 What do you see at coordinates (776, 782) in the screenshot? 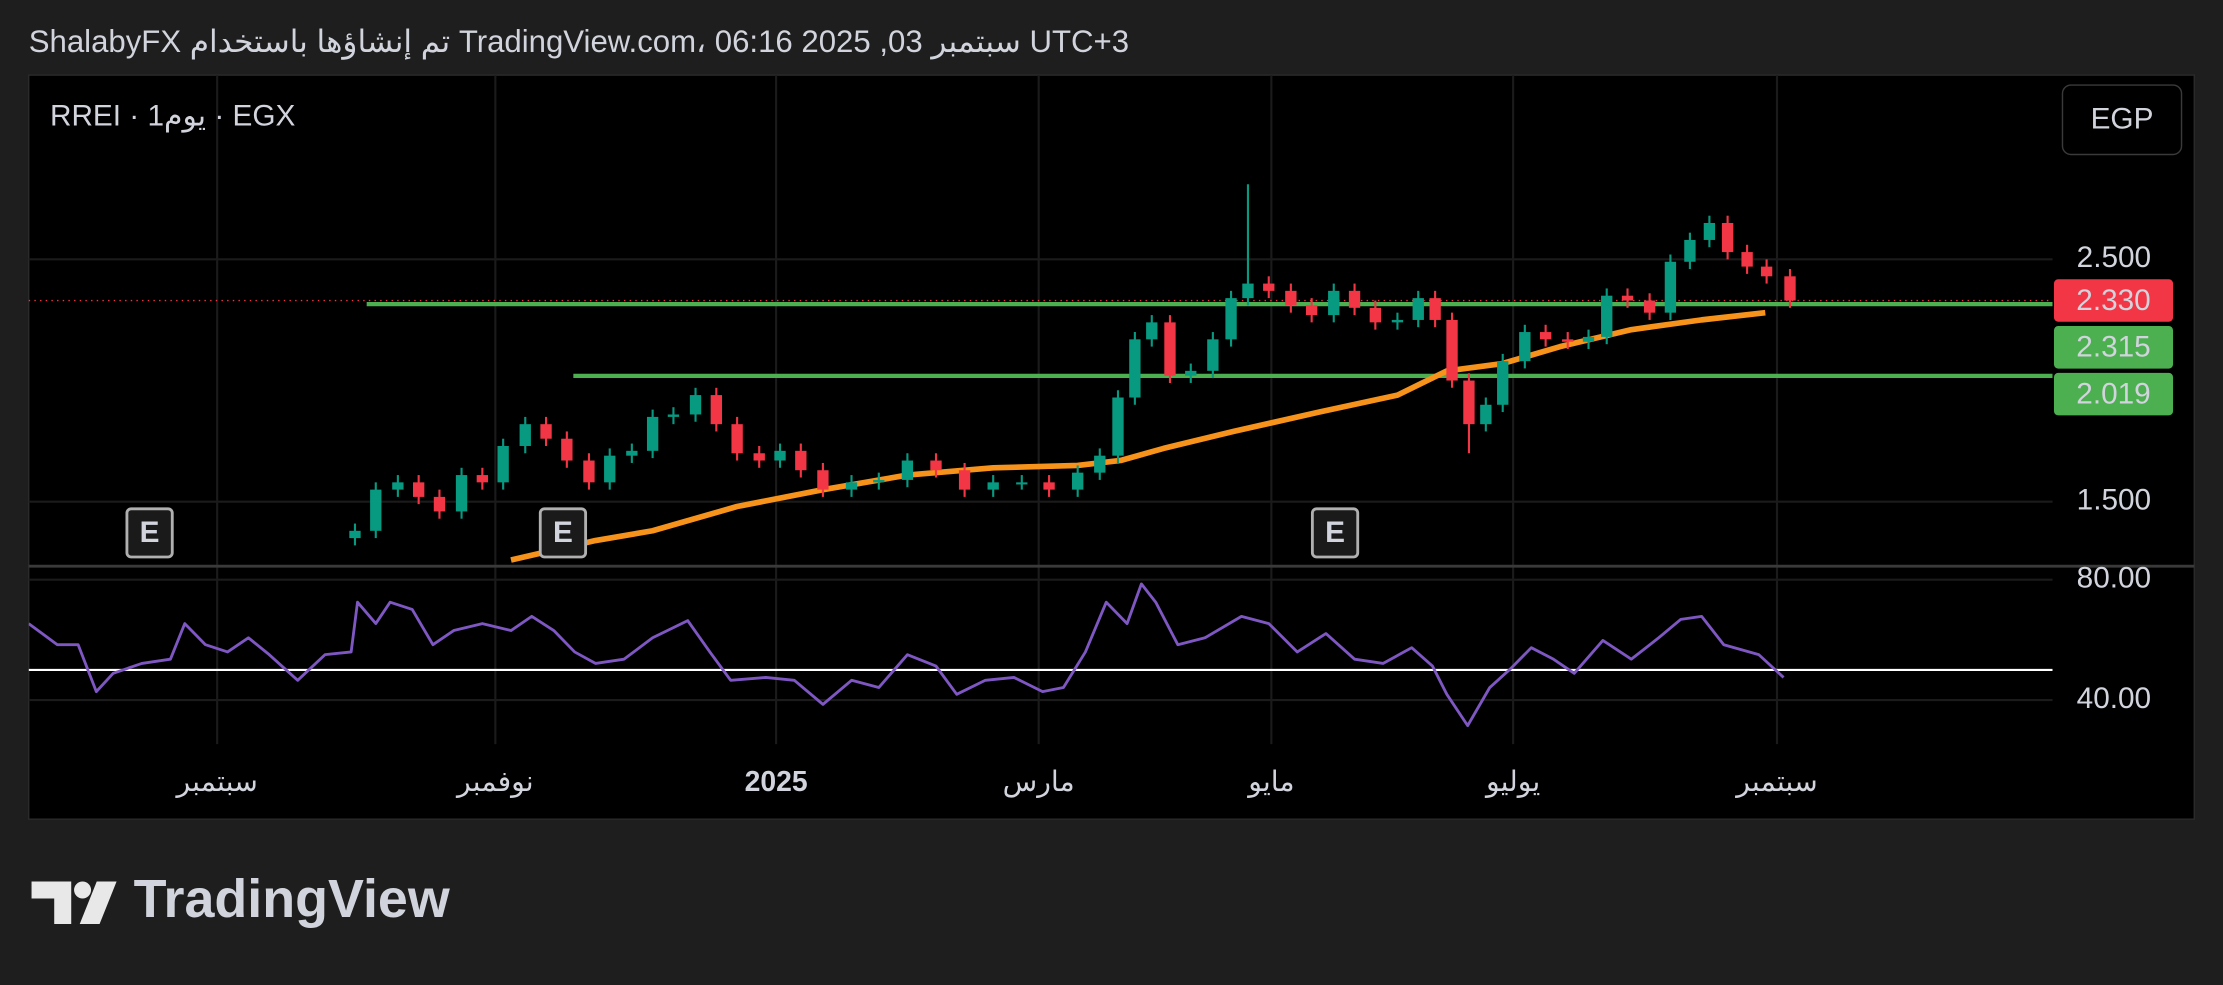
I see `x-tick-label: 2025` at bounding box center [776, 782].